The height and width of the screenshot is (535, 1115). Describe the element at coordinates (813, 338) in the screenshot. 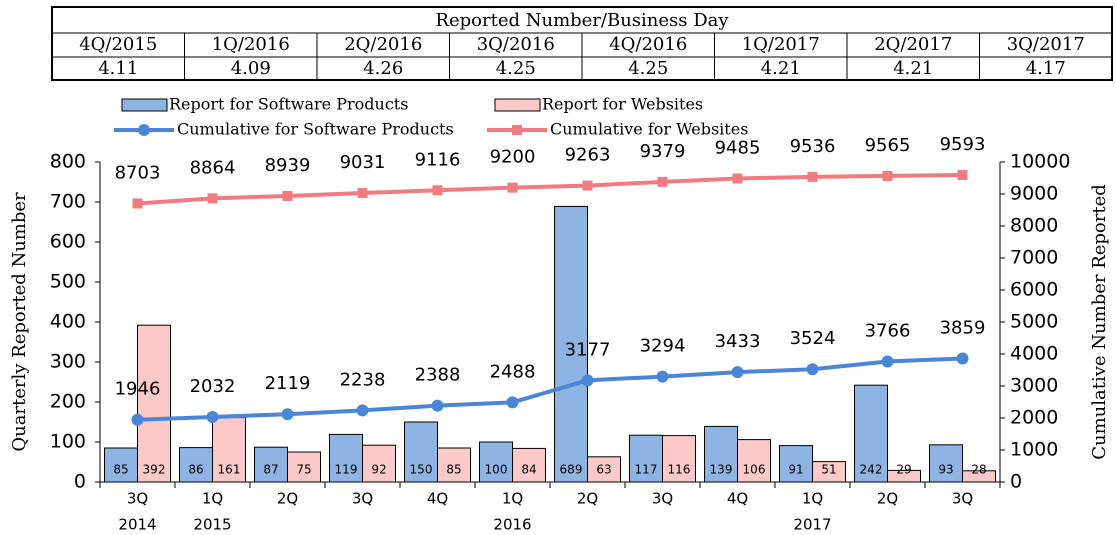

I see `line-value-label: 3524` at that location.